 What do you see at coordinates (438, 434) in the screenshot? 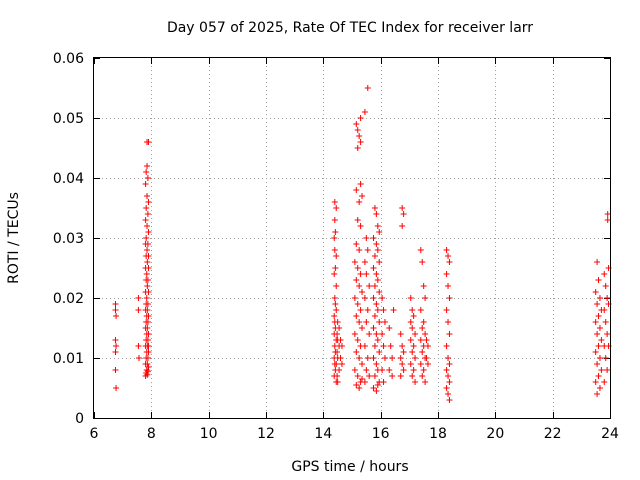
I see `x-tick-label: 18` at bounding box center [438, 434].